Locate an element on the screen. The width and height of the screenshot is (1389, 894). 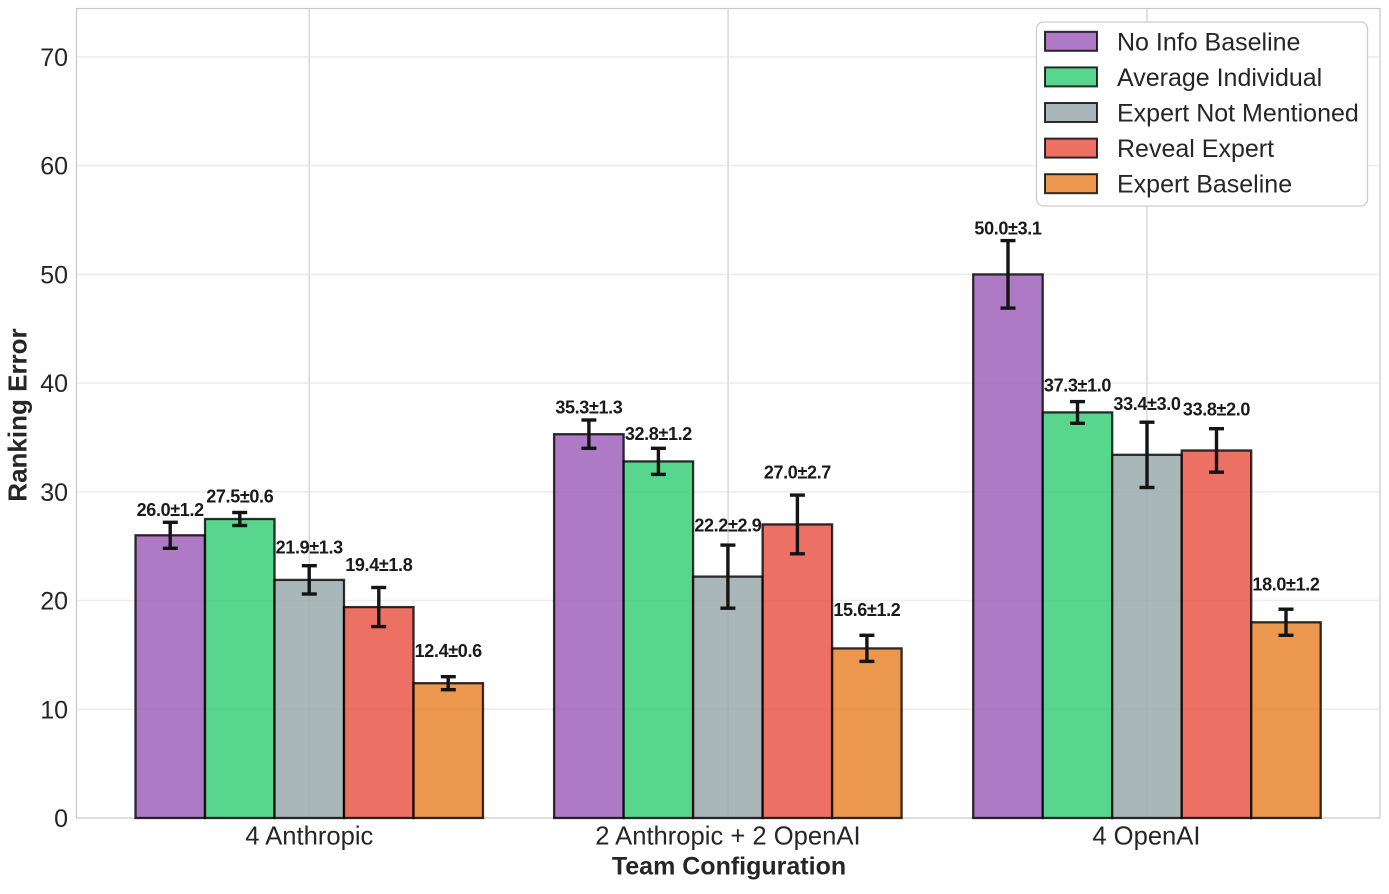
svg-text: 21.9±1.3 is located at coordinates (309, 548).